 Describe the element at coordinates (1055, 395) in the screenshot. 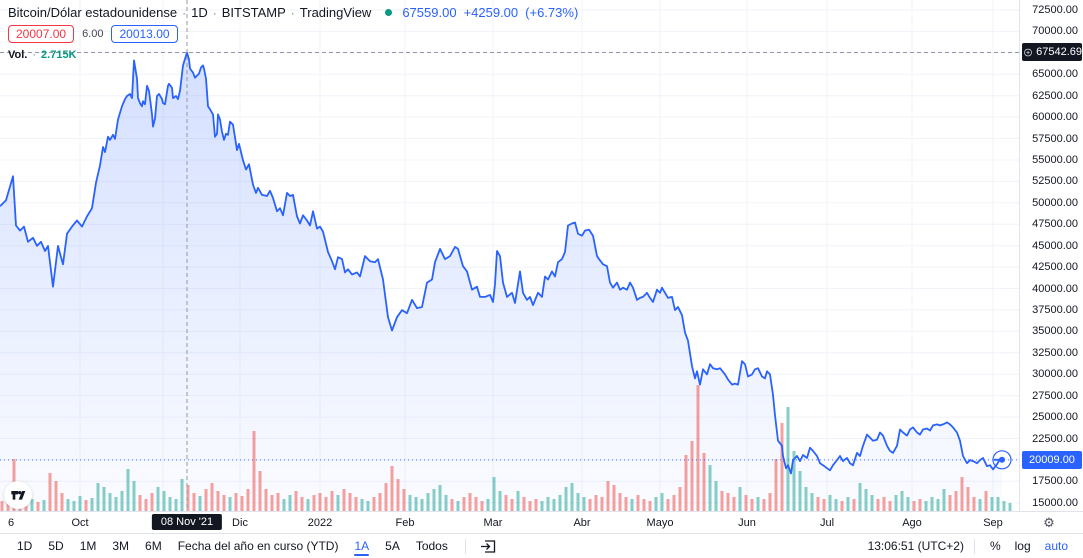

I see `price-tick-label: 27500.00` at that location.